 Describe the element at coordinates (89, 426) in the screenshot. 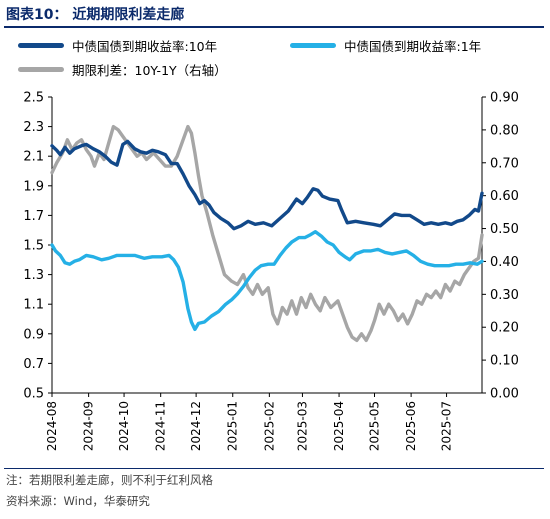

I see `x-tick-label: 2024-09` at that location.